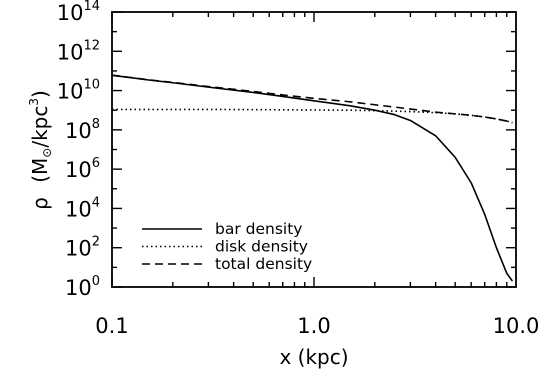 The width and height of the screenshot is (538, 375). I want to click on y-axis-unit-mass: M, so click(40, 166).